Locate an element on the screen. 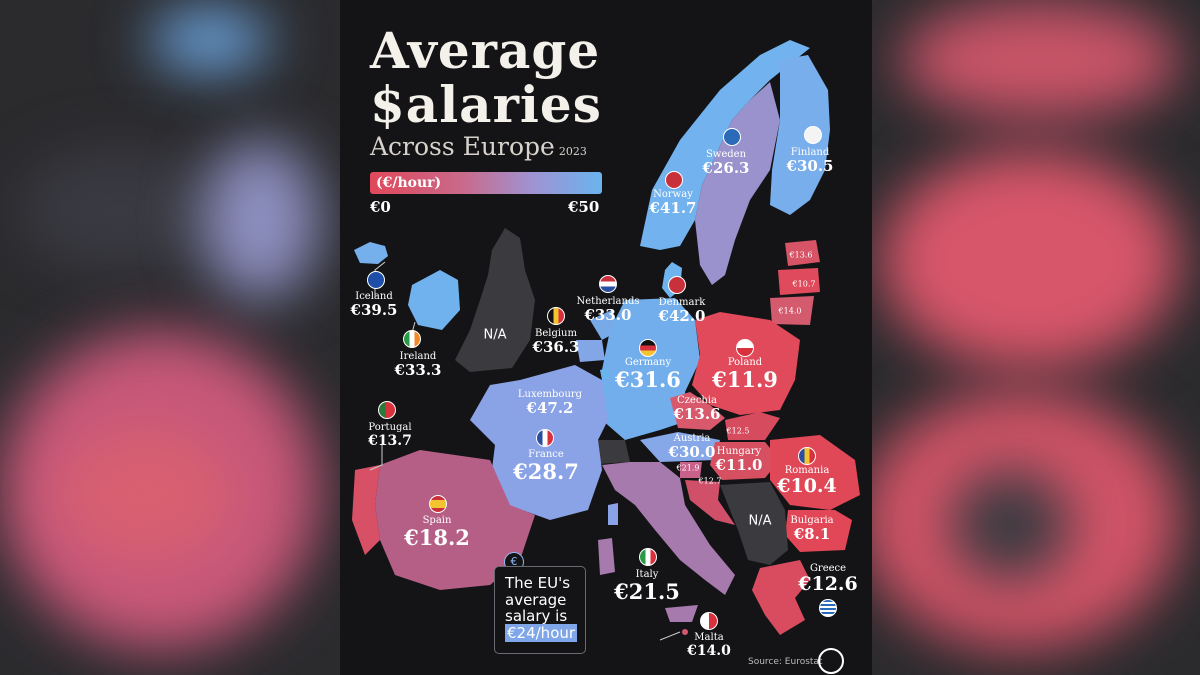 This screenshot has height=675, width=1200. label-finland: Finland €30.5 is located at coordinates (810, 161).